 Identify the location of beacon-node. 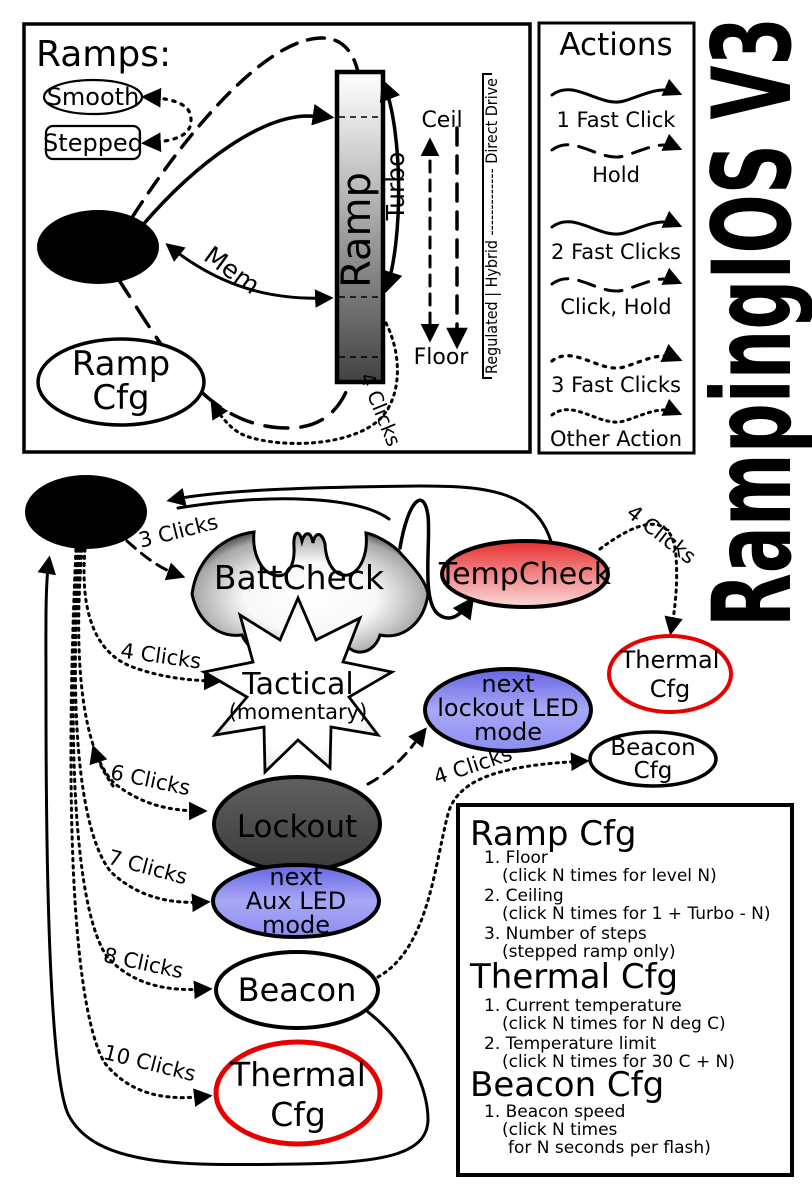
(297, 990).